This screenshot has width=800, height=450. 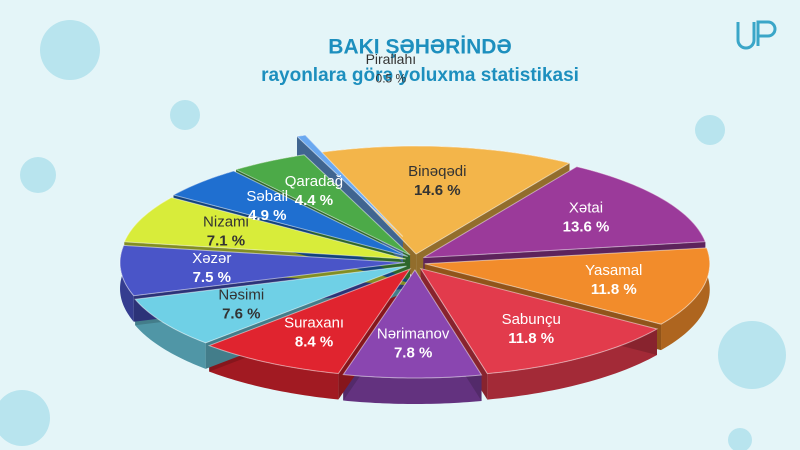 I want to click on slice-value: 7.5 %, so click(x=212, y=277).